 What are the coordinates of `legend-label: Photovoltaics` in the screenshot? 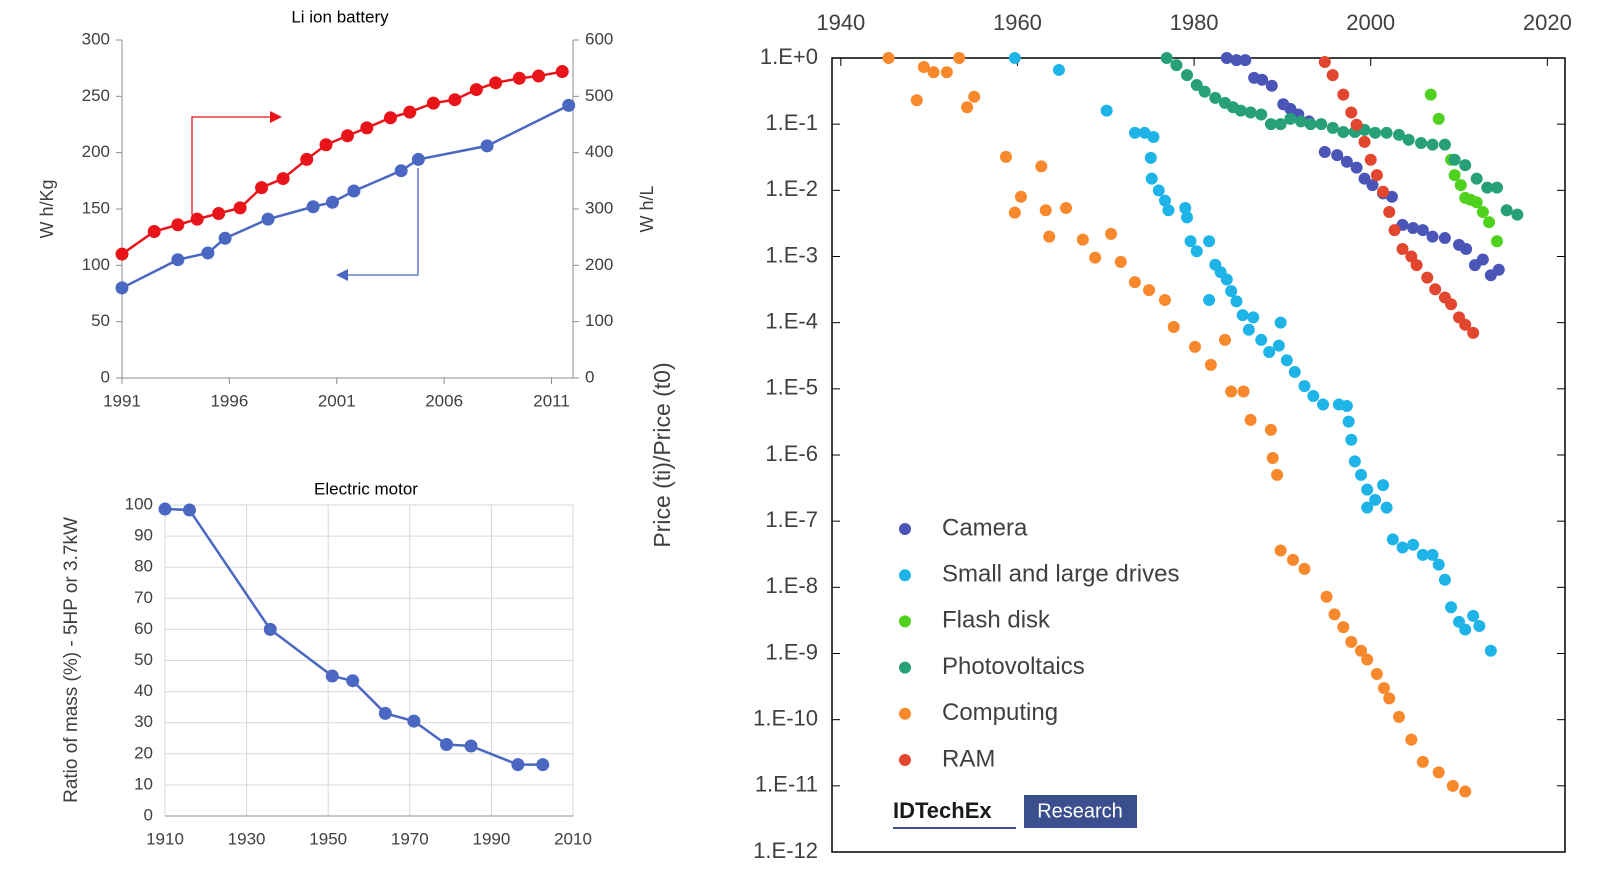 It's located at (1013, 666).